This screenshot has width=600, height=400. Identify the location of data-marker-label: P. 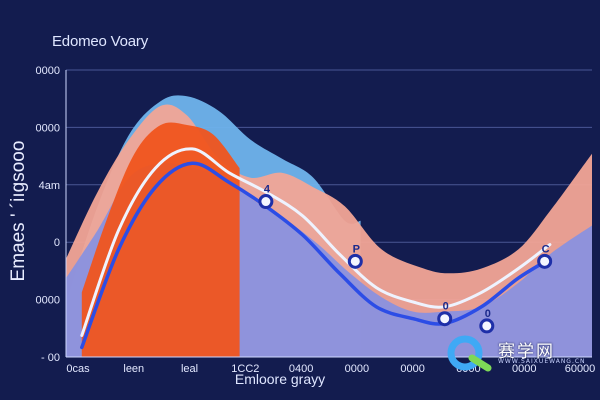
(356, 249).